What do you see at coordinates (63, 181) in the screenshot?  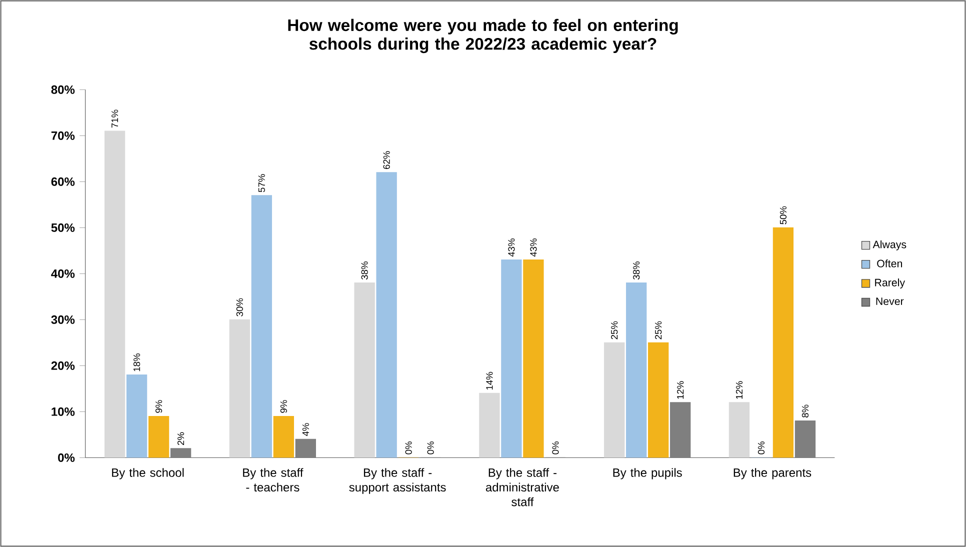 I see `y-tick-label: 60%` at bounding box center [63, 181].